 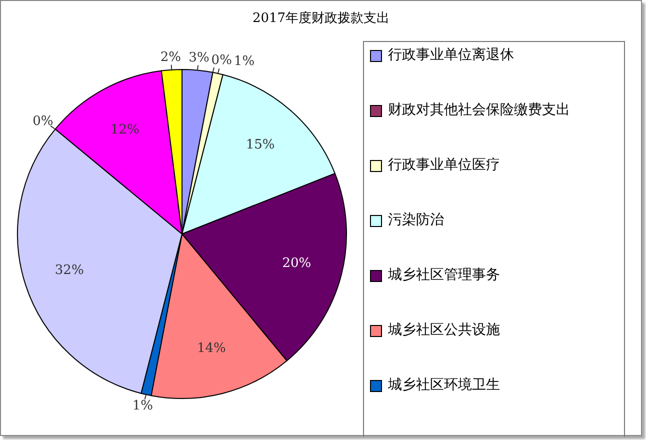 What do you see at coordinates (170, 58) in the screenshot?
I see `data-label: 2%` at bounding box center [170, 58].